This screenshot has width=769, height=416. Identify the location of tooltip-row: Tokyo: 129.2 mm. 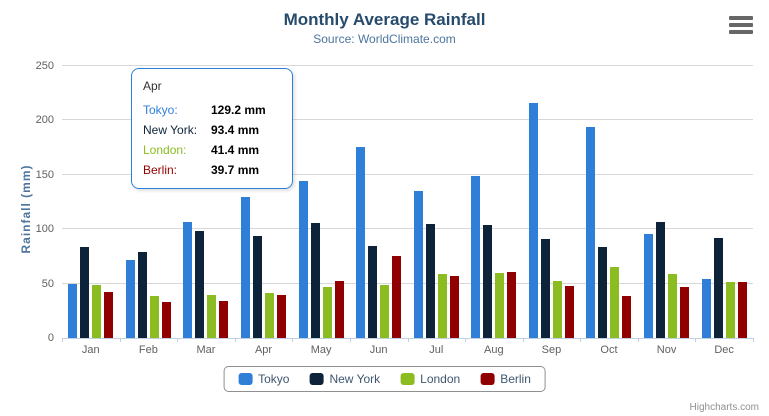
(212, 110).